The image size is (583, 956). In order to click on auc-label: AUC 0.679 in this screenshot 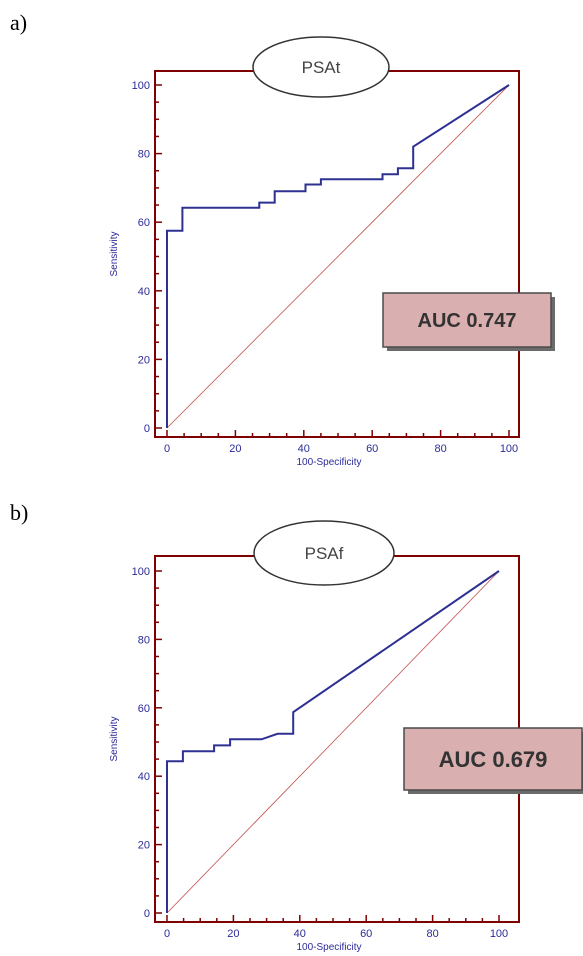, I will do `click(493, 759)`.